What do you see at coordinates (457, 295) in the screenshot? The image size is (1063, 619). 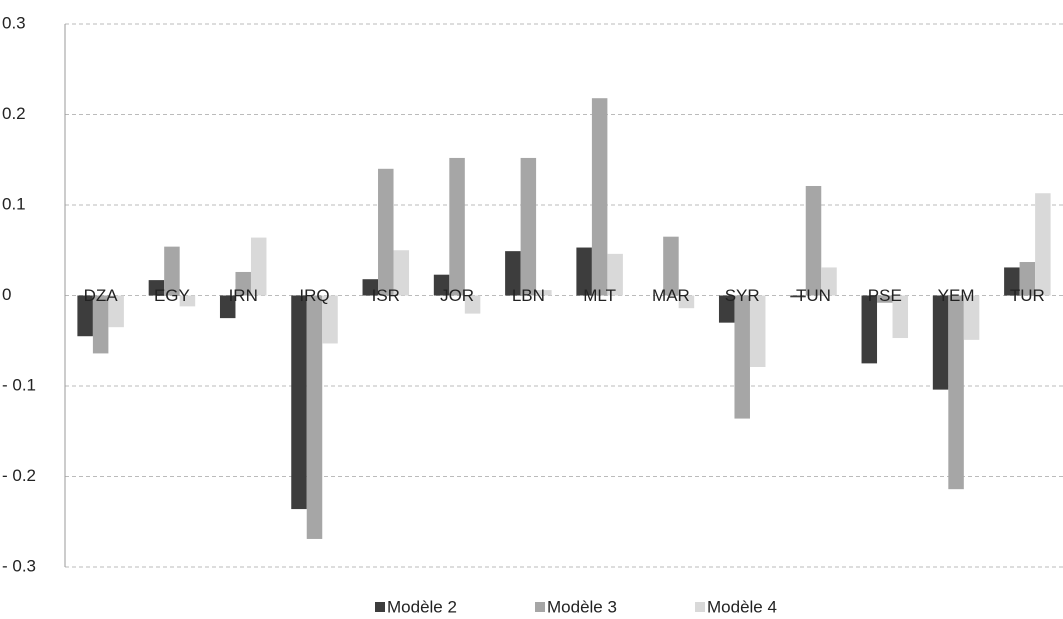 I see `x-tick-label: JOR` at bounding box center [457, 295].